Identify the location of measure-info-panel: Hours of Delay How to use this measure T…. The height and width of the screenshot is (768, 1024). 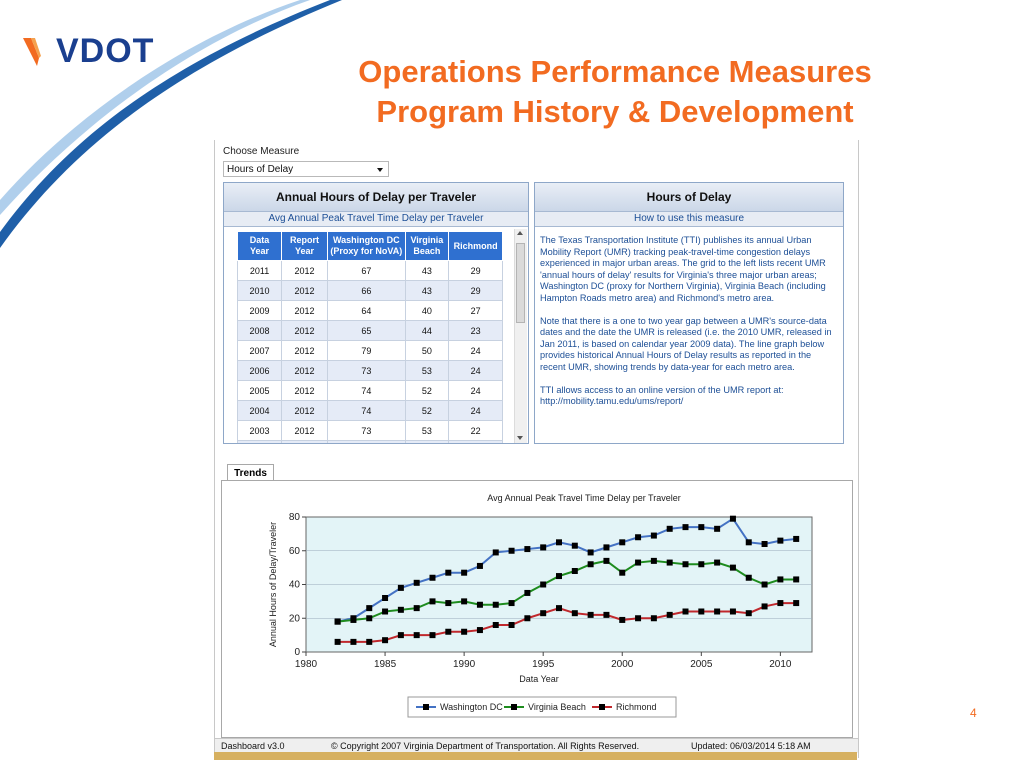
(689, 313).